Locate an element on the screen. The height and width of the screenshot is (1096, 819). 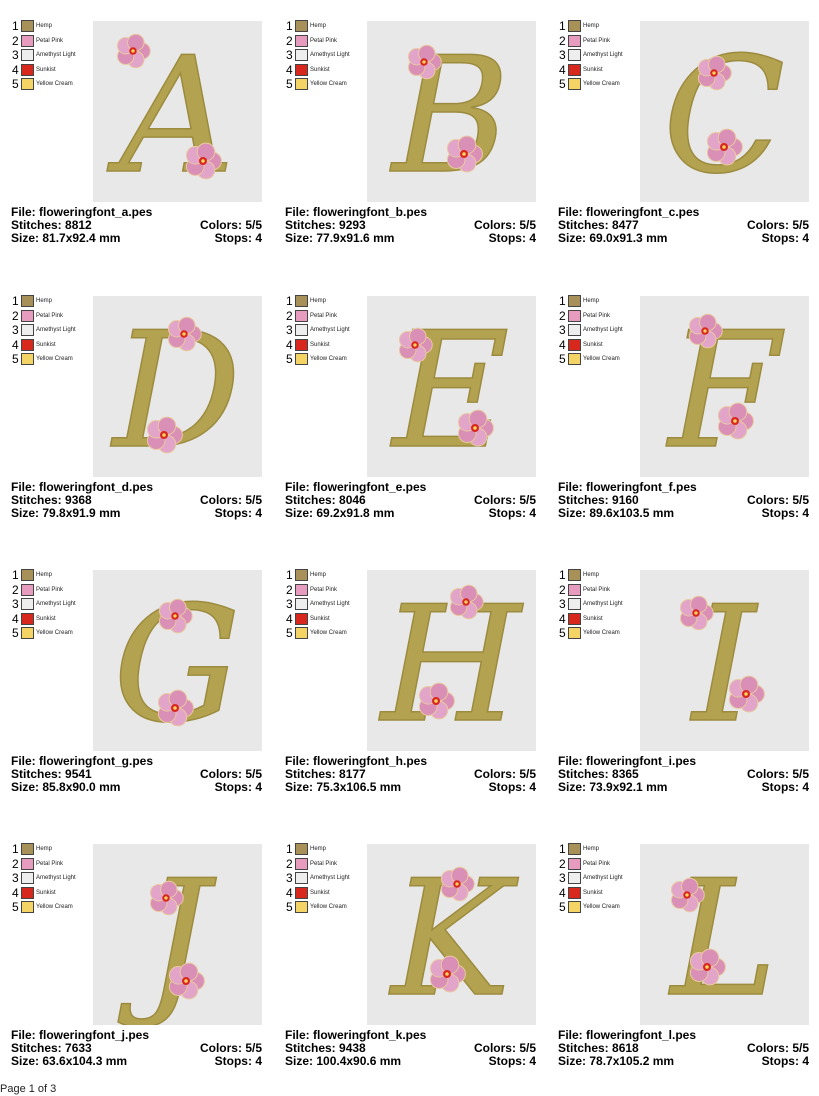
size-field: Size: 85.8x90.0 mm is located at coordinates (65, 787).